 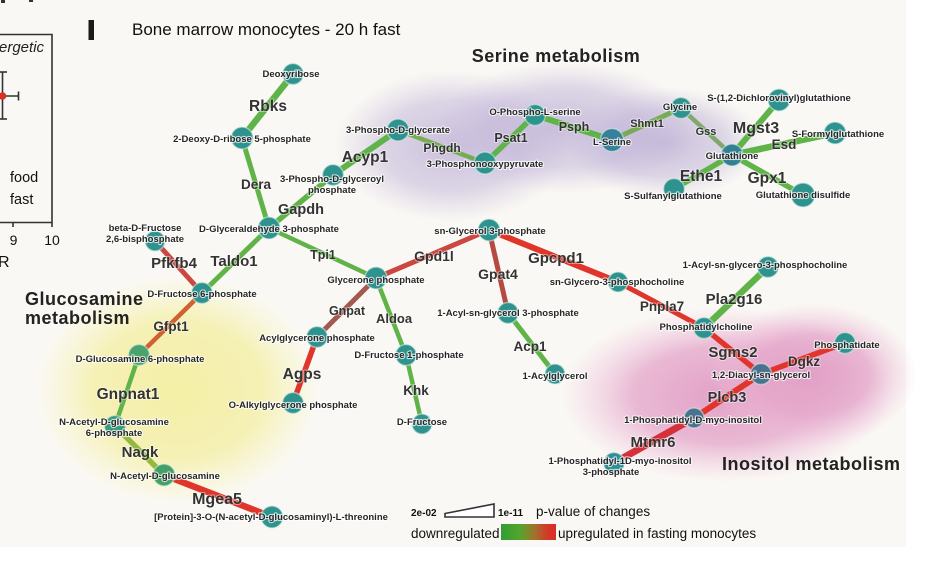 What do you see at coordinates (290, 74) in the screenshot?
I see `svg-text: Deoxyribose` at bounding box center [290, 74].